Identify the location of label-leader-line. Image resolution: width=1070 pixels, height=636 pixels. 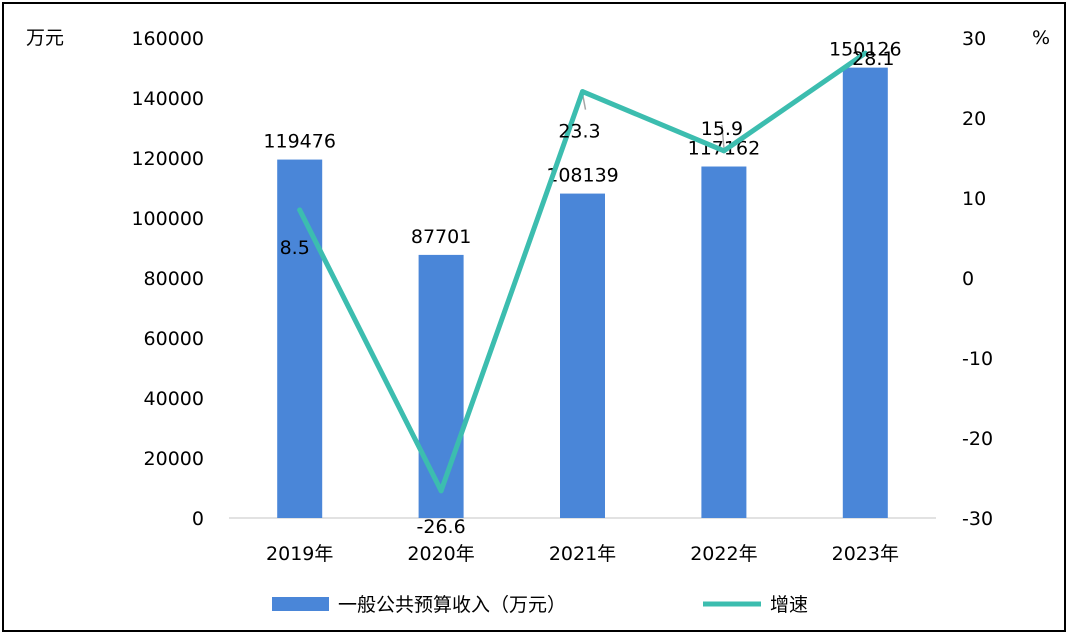
(723, 136).